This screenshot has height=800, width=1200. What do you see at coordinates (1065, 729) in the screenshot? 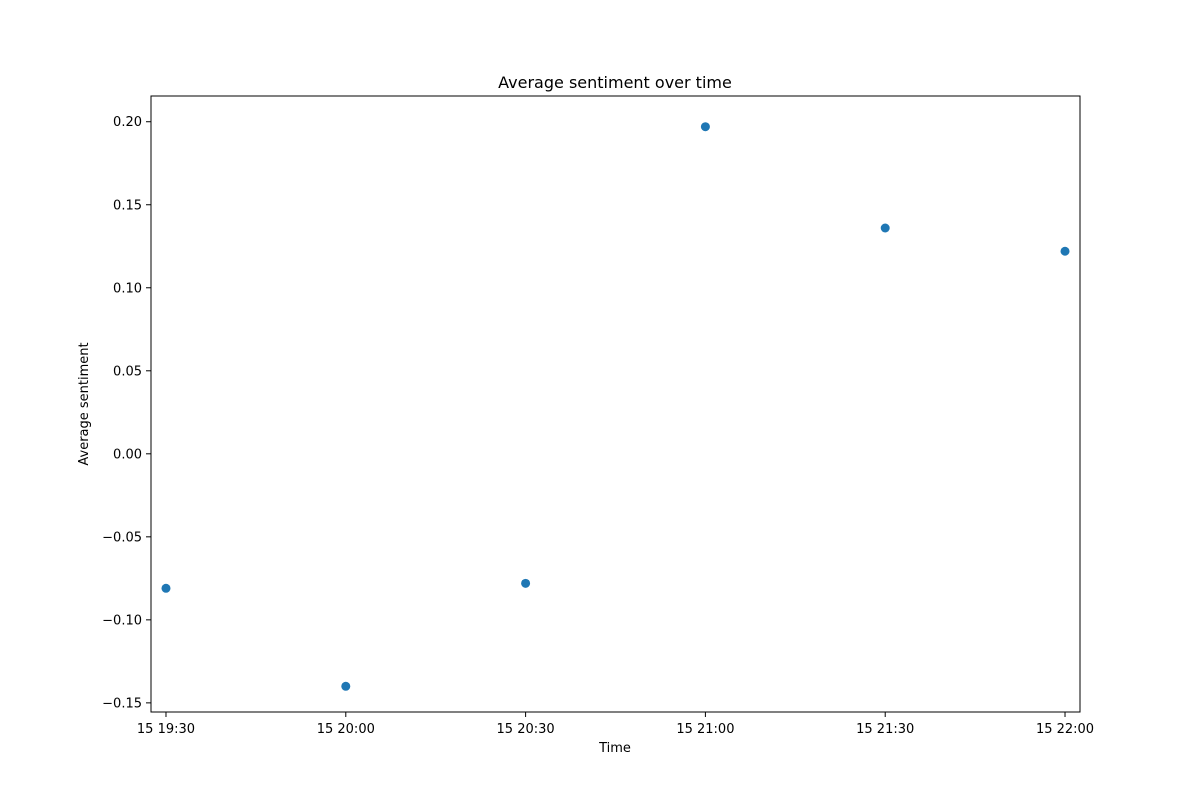
I see `x-tick-label: 15 22:00` at bounding box center [1065, 729].